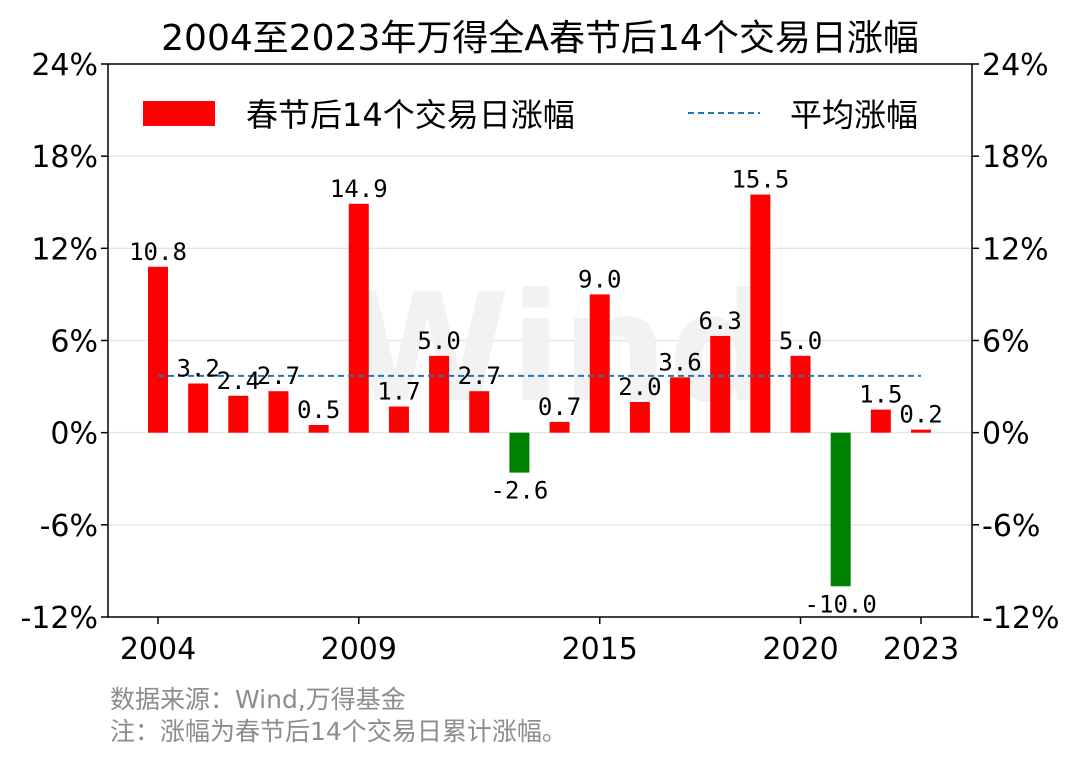 The width and height of the screenshot is (1080, 759). Describe the element at coordinates (64, 249) in the screenshot. I see `y-tick-label-left: 12%` at that location.